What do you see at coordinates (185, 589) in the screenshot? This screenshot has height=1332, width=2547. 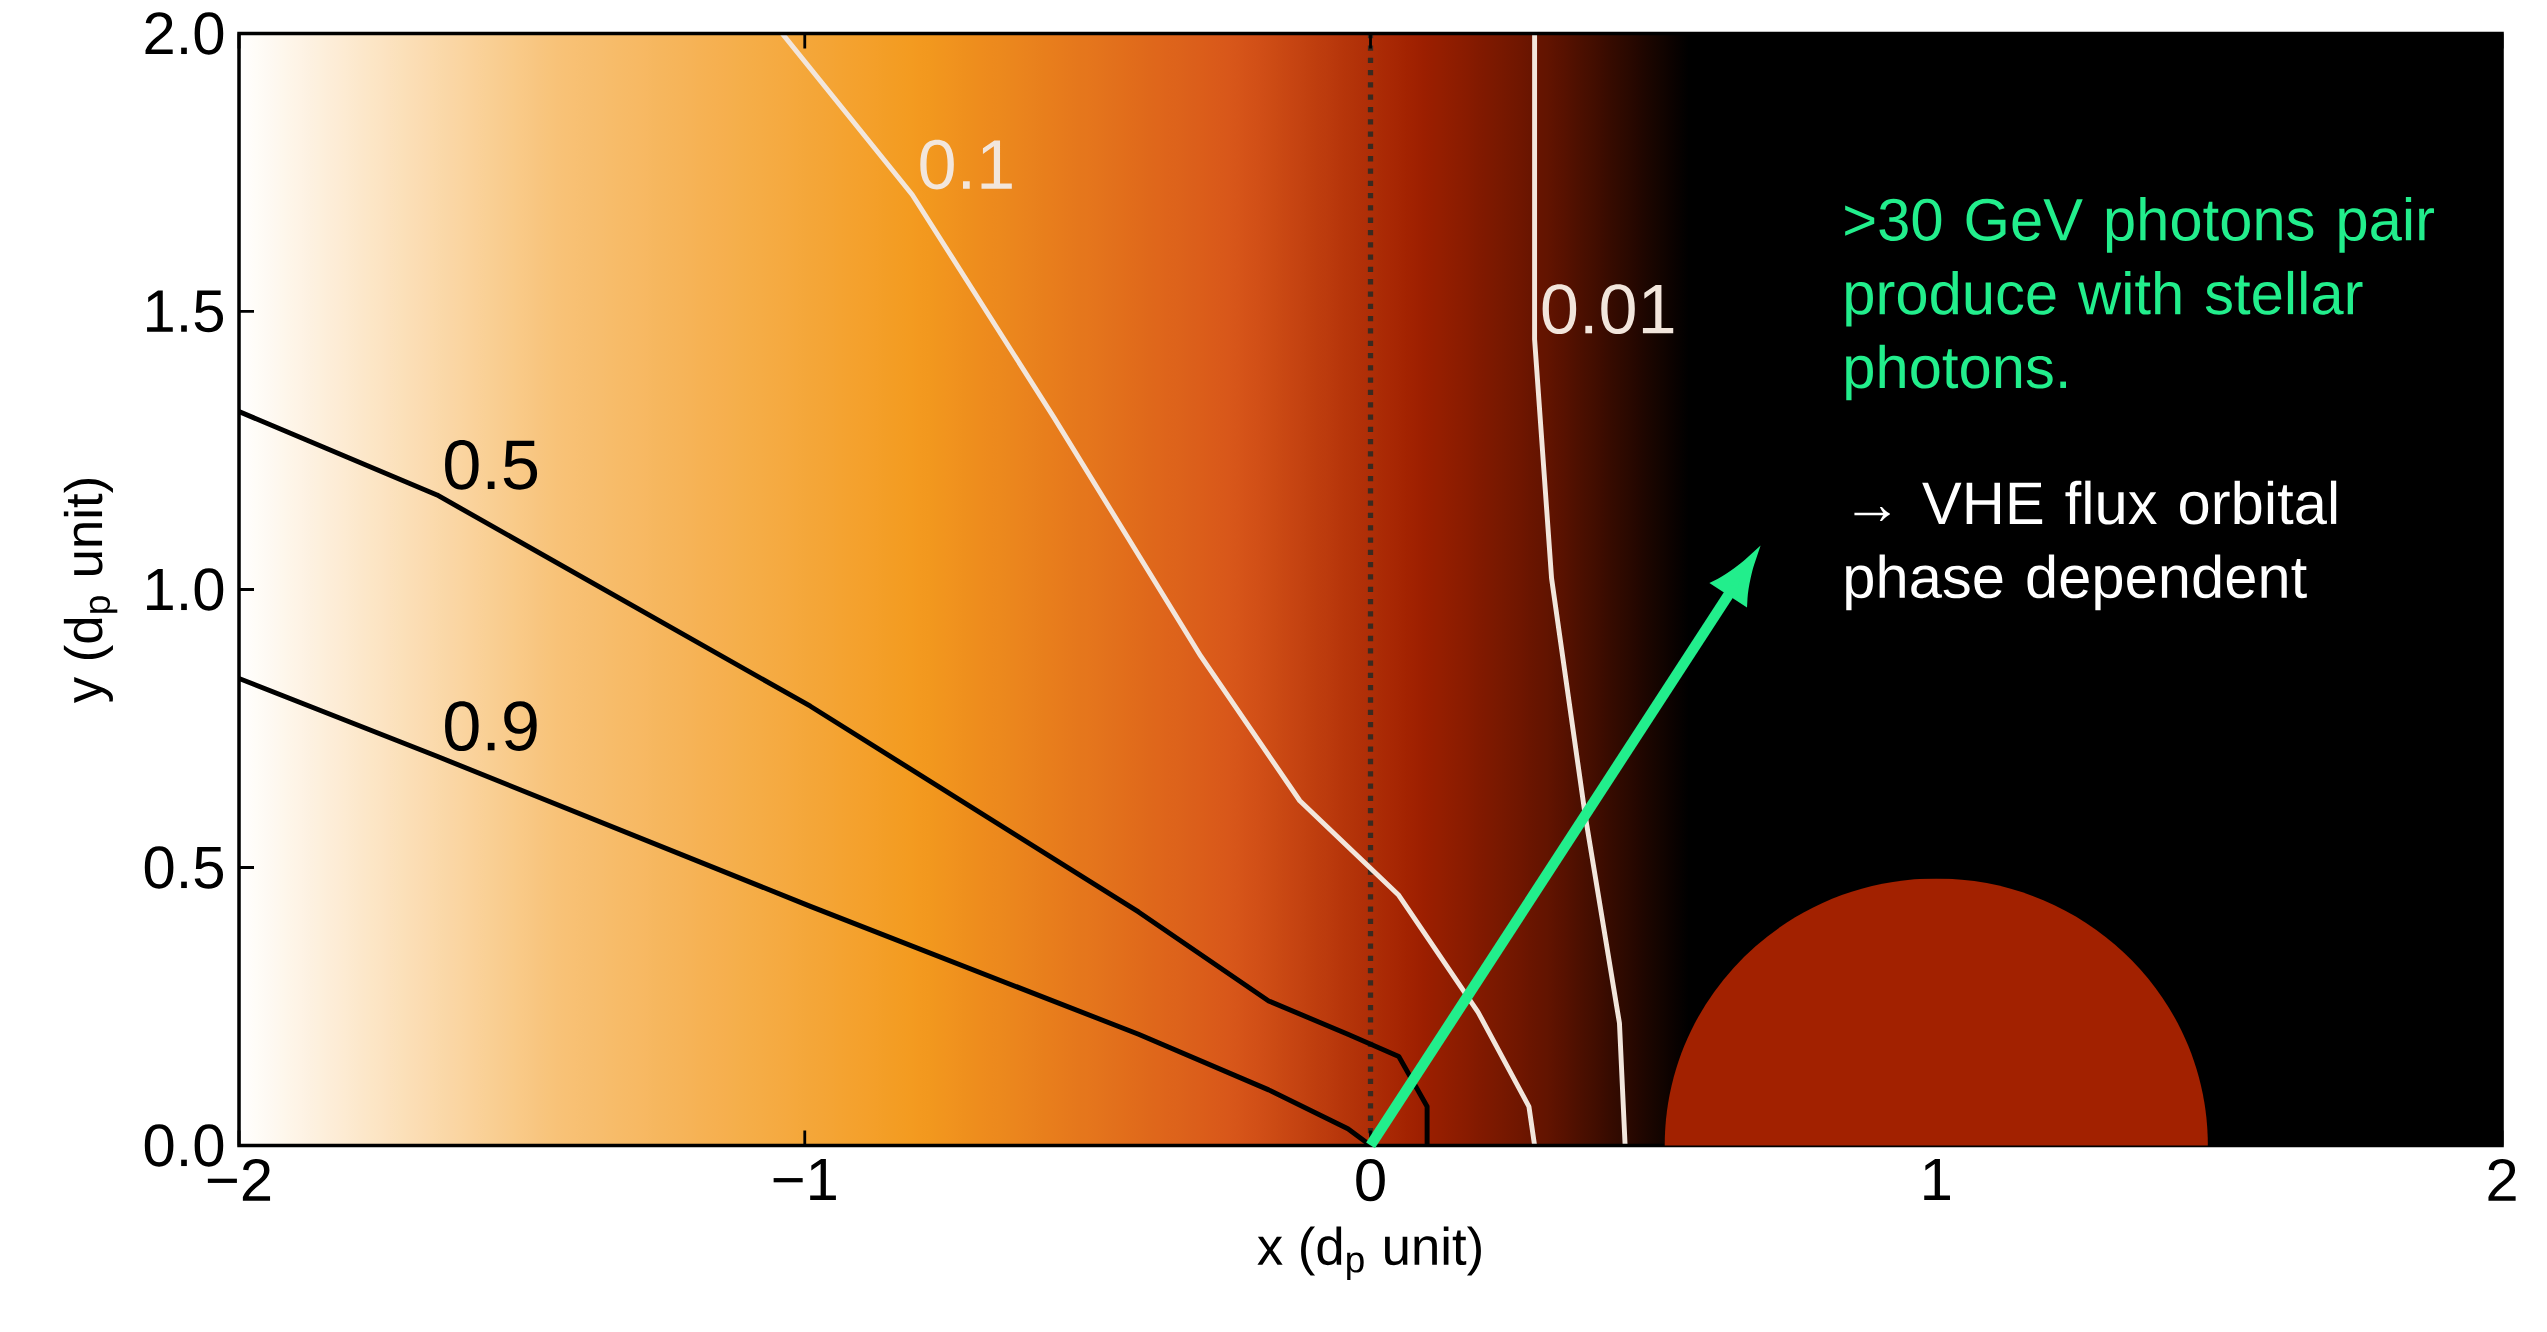 I see `y-tick-label: 1.0` at bounding box center [185, 589].